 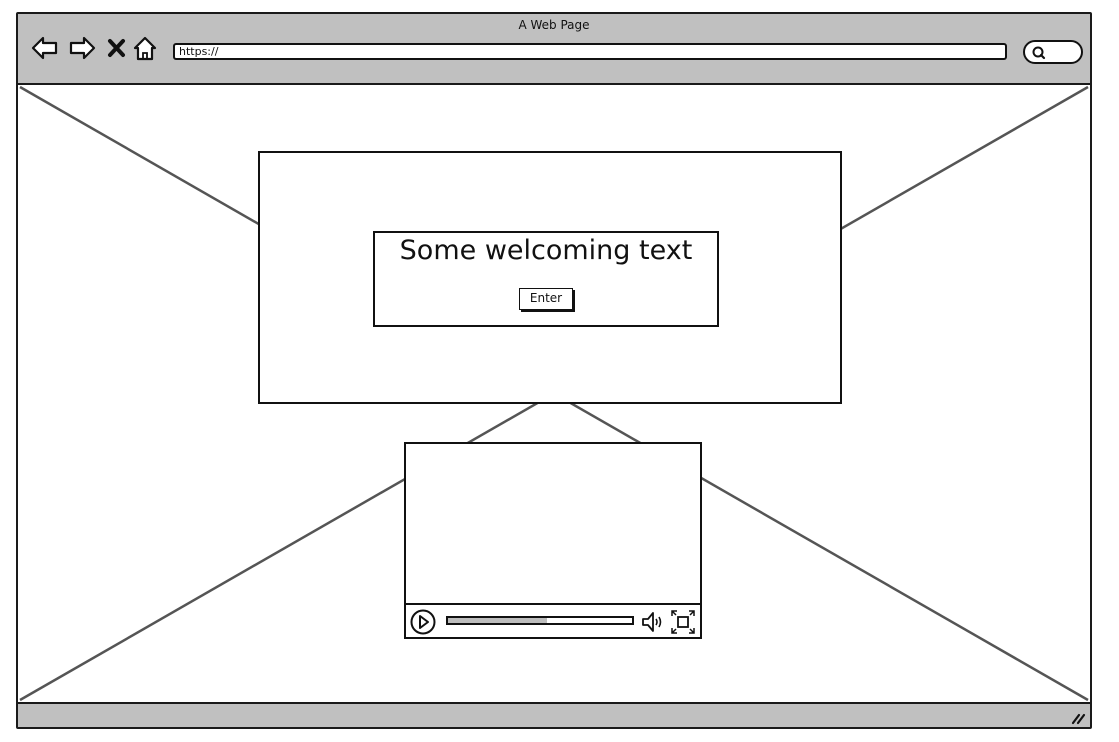 What do you see at coordinates (546, 250) in the screenshot?
I see `welcome-text: Some welcoming text` at bounding box center [546, 250].